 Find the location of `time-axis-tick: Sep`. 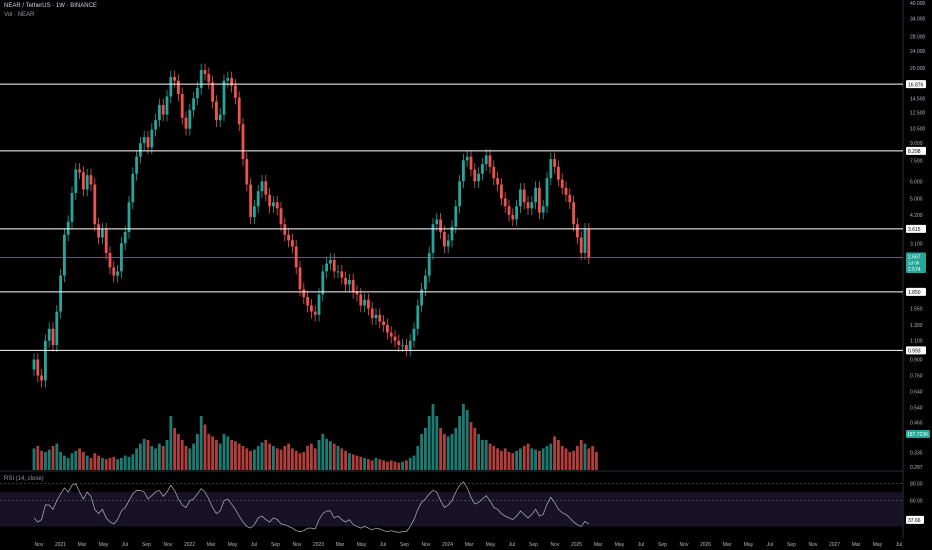

time-axis-tick: Sep is located at coordinates (662, 545).